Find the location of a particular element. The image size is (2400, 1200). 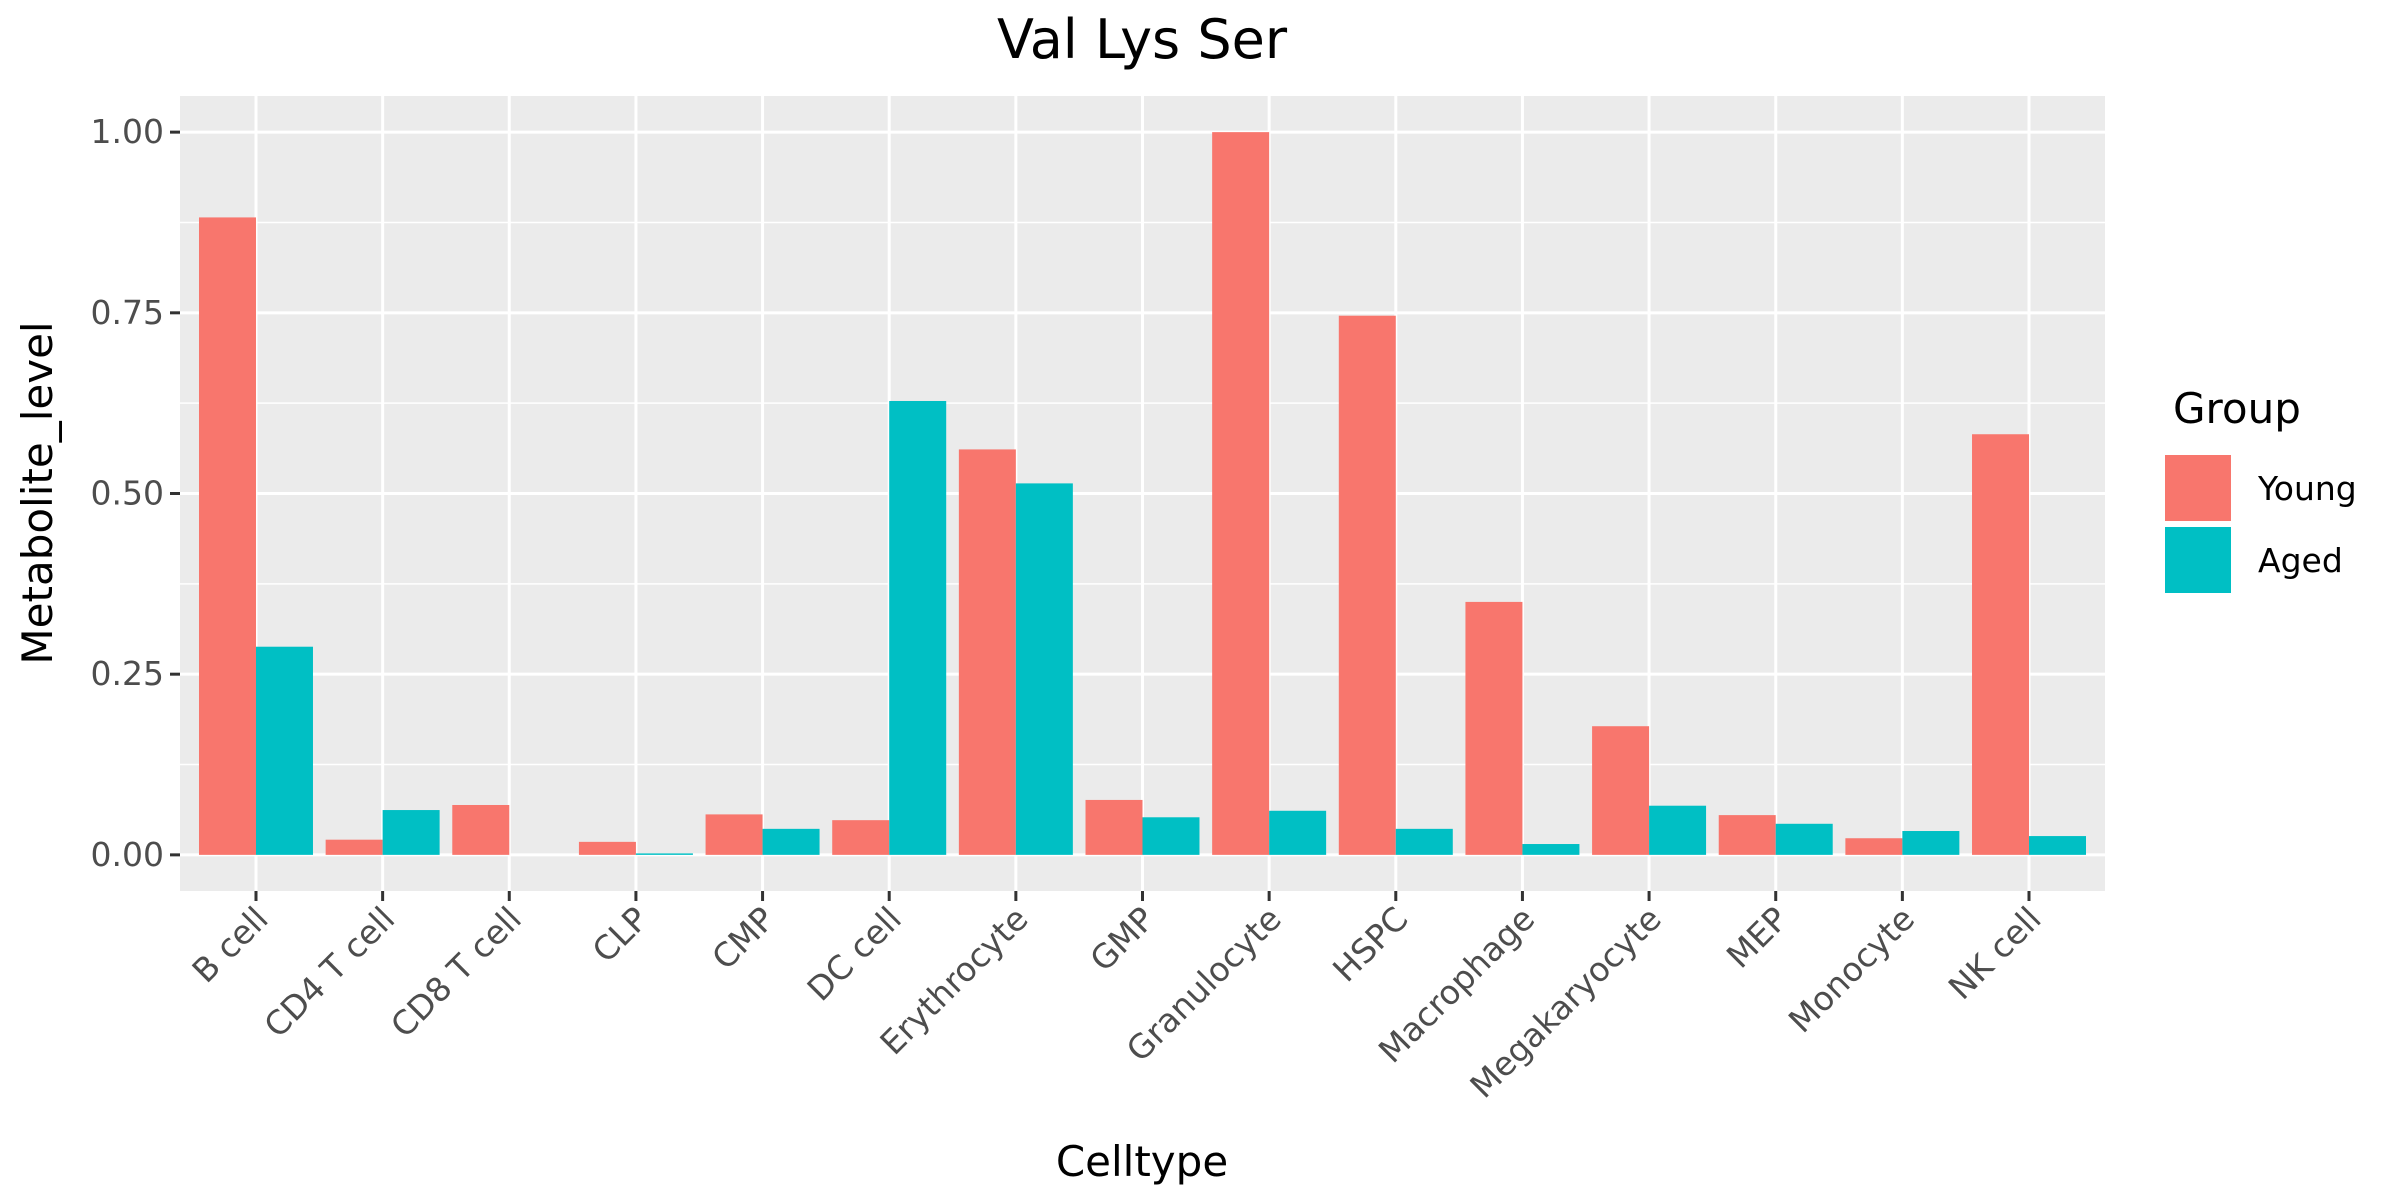

legend-title: Group is located at coordinates (2237, 408).